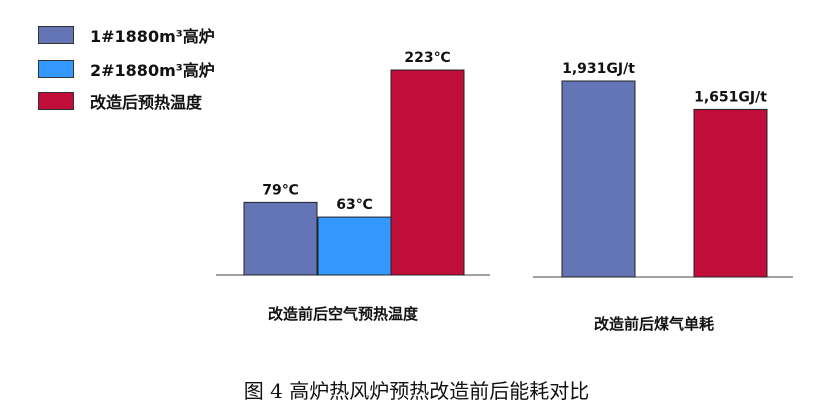 This screenshot has height=416, width=833. Describe the element at coordinates (416, 391) in the screenshot. I see `figure-caption: 图 4 高炉热风炉预热改造前后能耗对比` at that location.